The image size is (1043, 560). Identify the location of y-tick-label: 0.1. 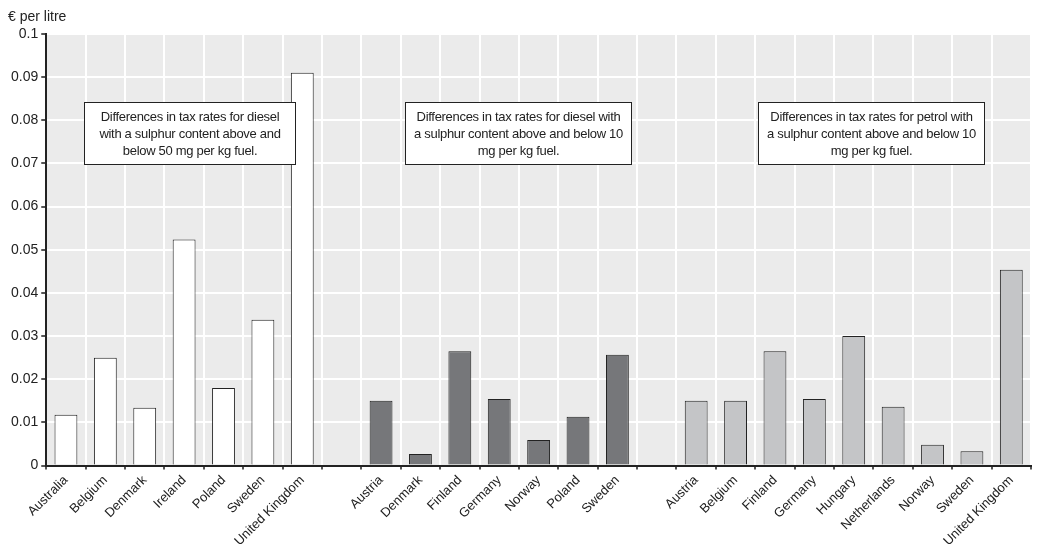
(28, 32).